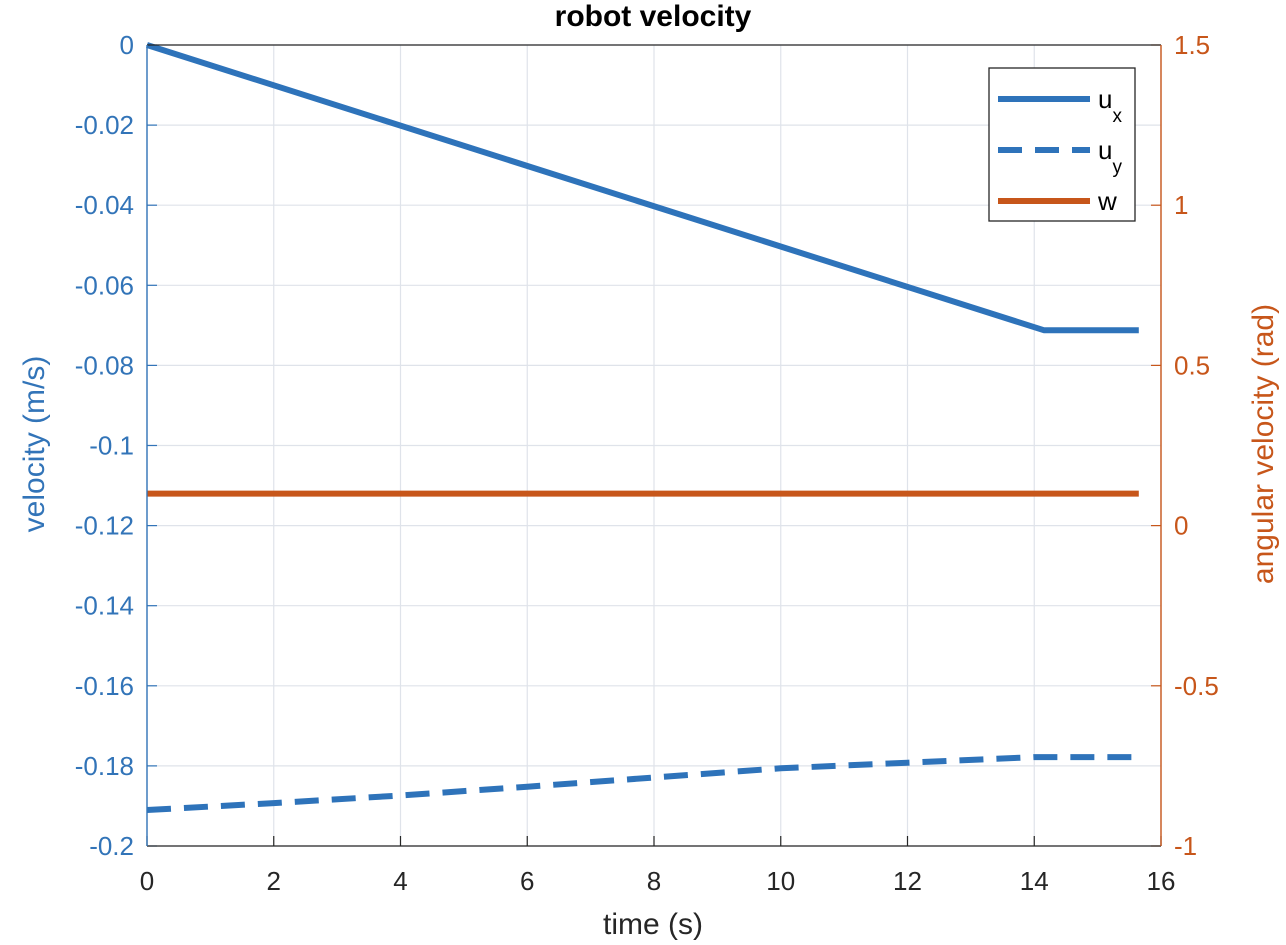 The height and width of the screenshot is (945, 1286). What do you see at coordinates (1192, 45) in the screenshot?
I see `y-right-tick-label: 1.5` at bounding box center [1192, 45].